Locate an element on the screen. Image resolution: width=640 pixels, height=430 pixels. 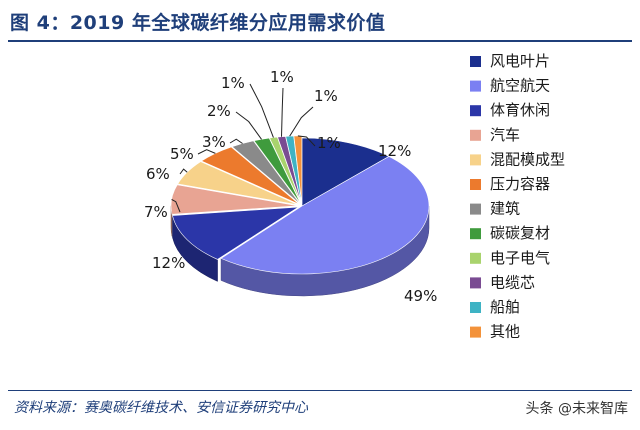
legend-label: 体育休闲 is located at coordinates (520, 110).